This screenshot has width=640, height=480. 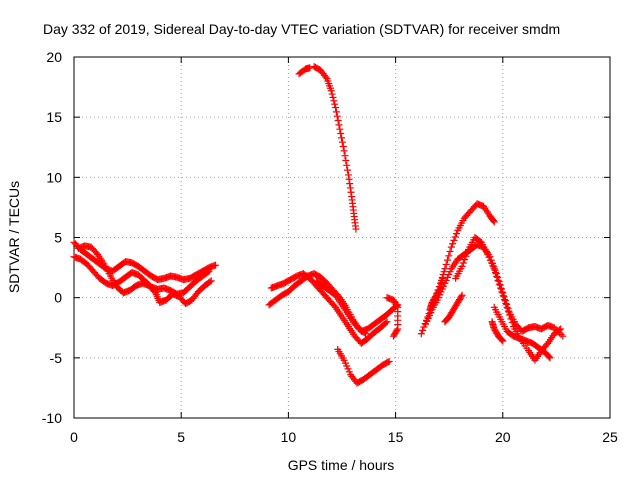 I want to click on x-tick-label: 5, so click(x=181, y=437).